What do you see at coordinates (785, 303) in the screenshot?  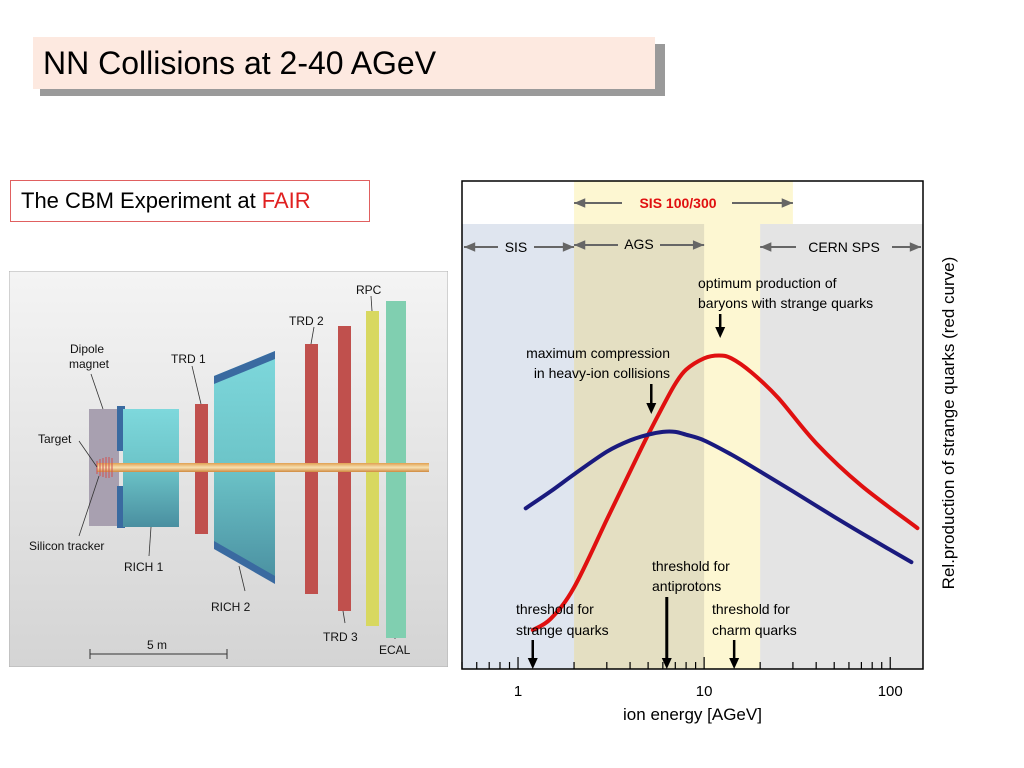 I see `optimum-label-line2: baryons with strange quarks` at bounding box center [785, 303].